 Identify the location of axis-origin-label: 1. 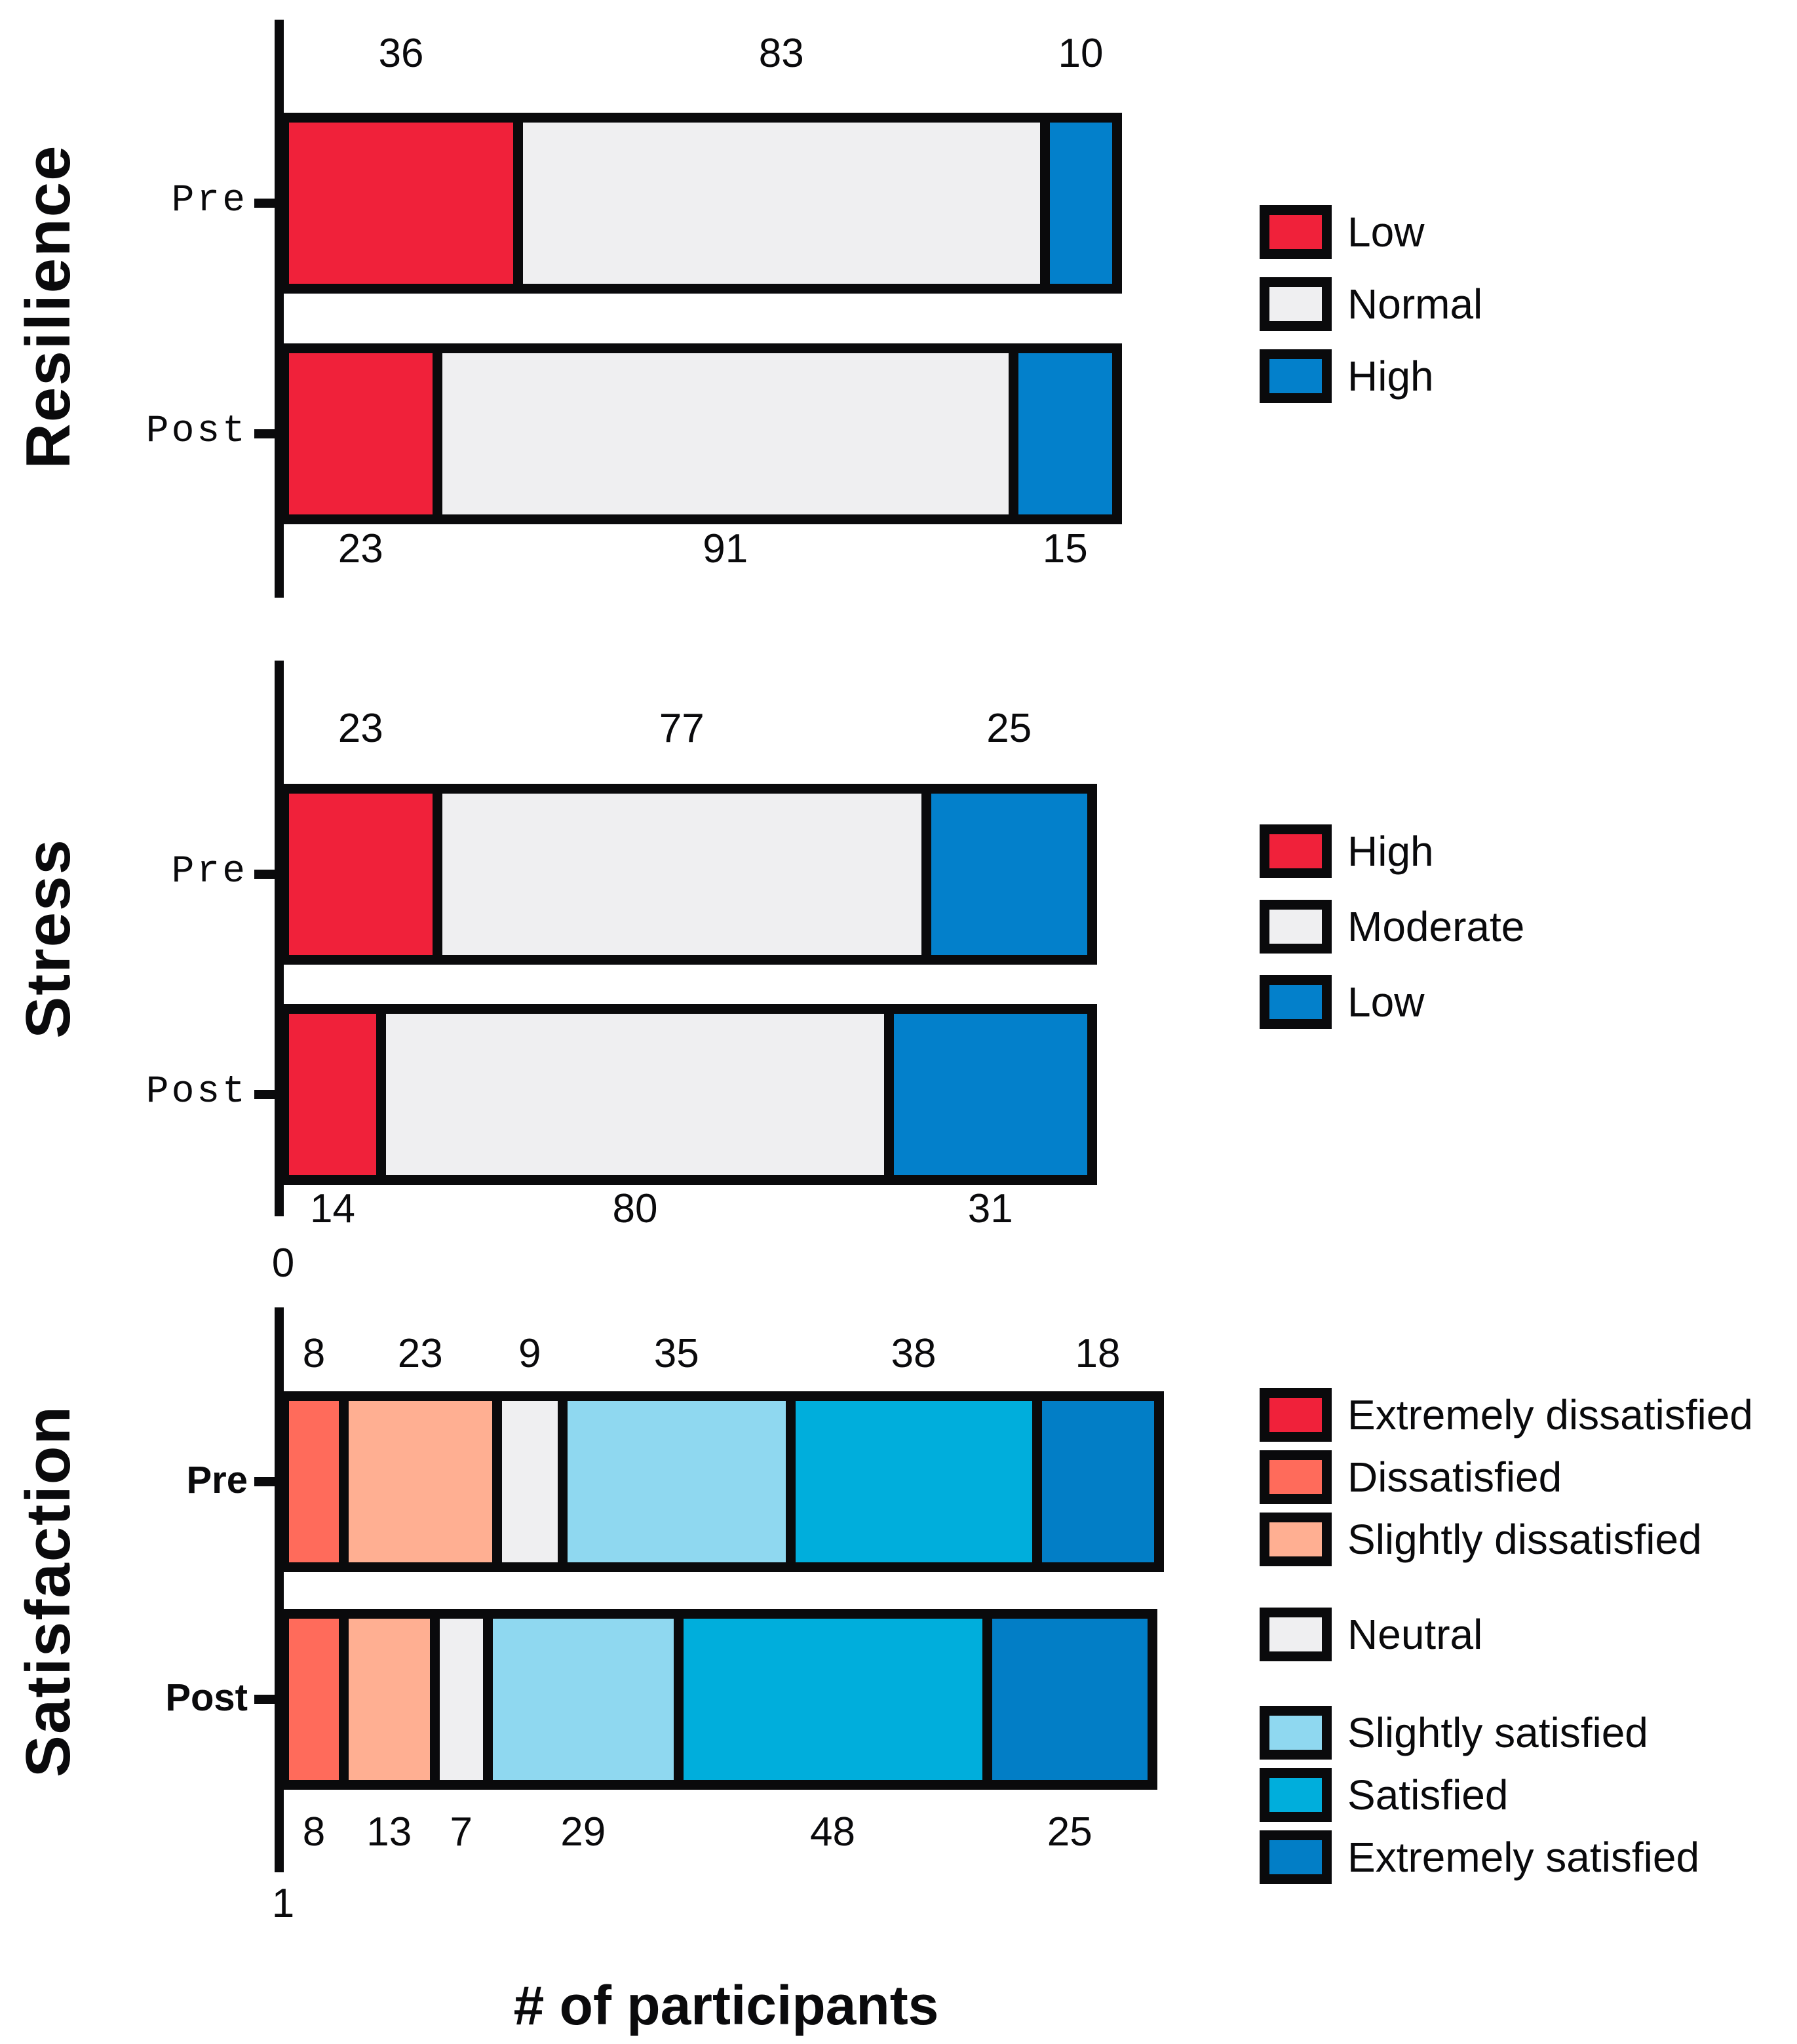
(283, 1903).